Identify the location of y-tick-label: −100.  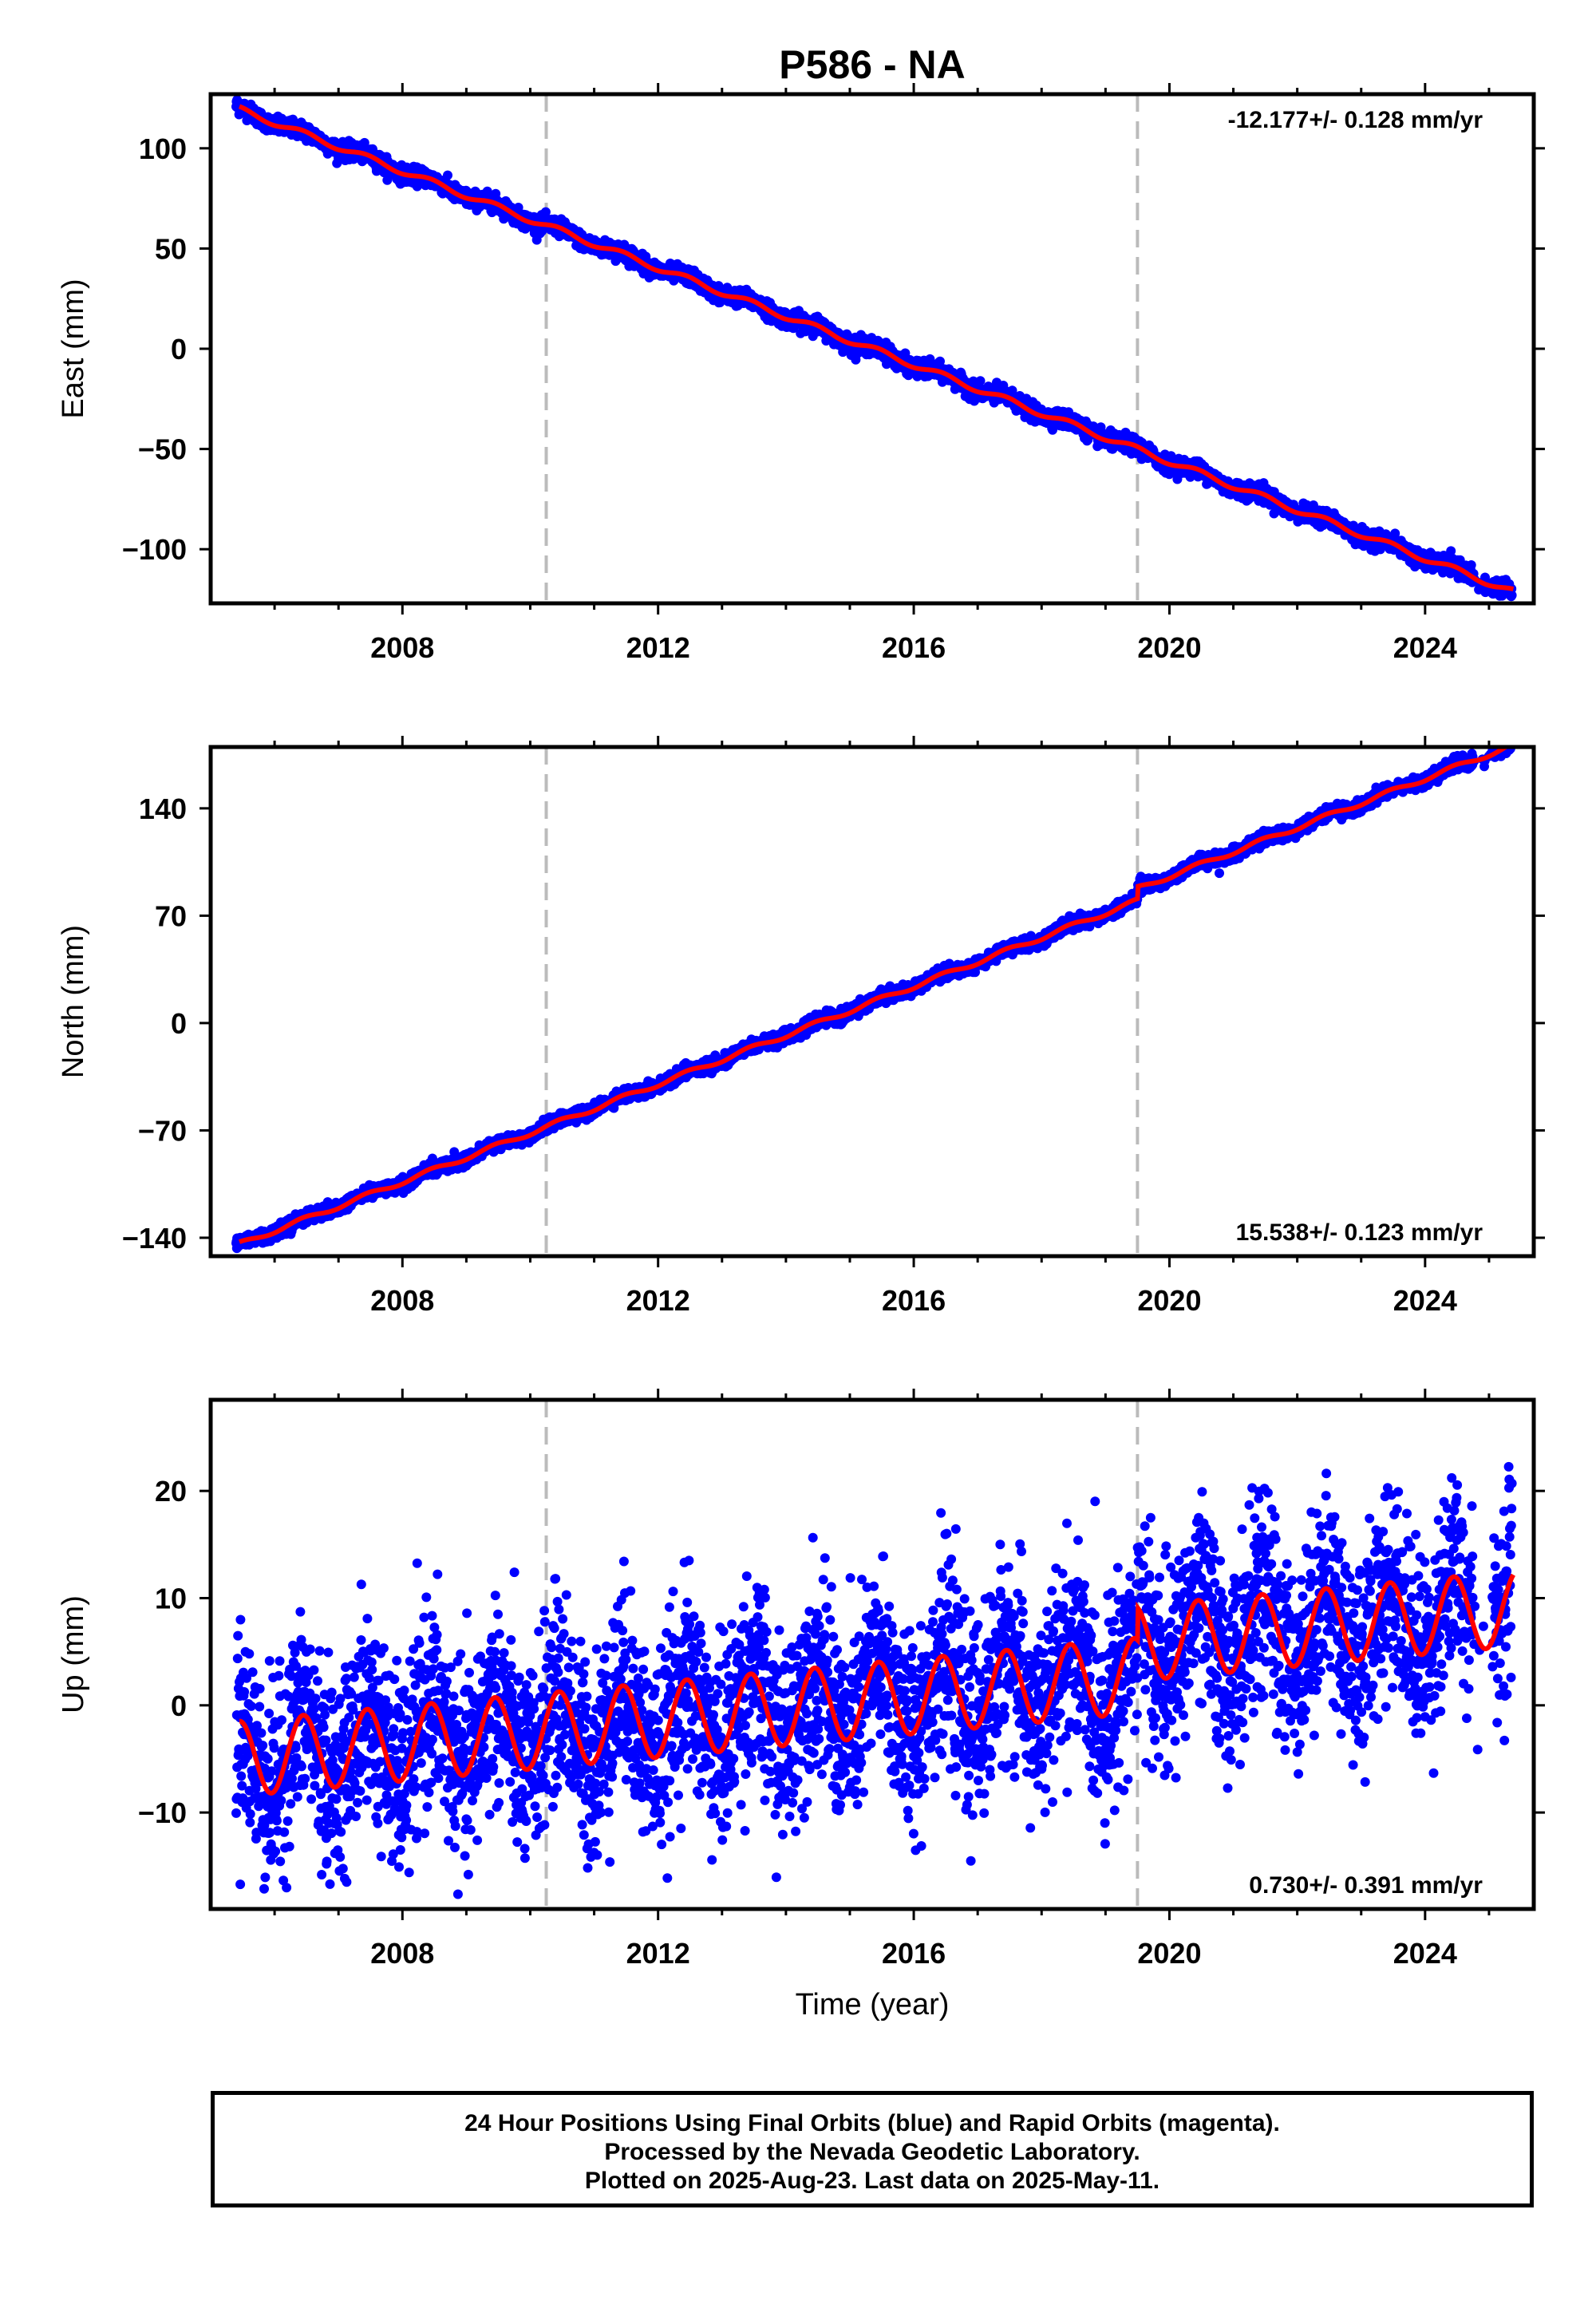
(154, 549).